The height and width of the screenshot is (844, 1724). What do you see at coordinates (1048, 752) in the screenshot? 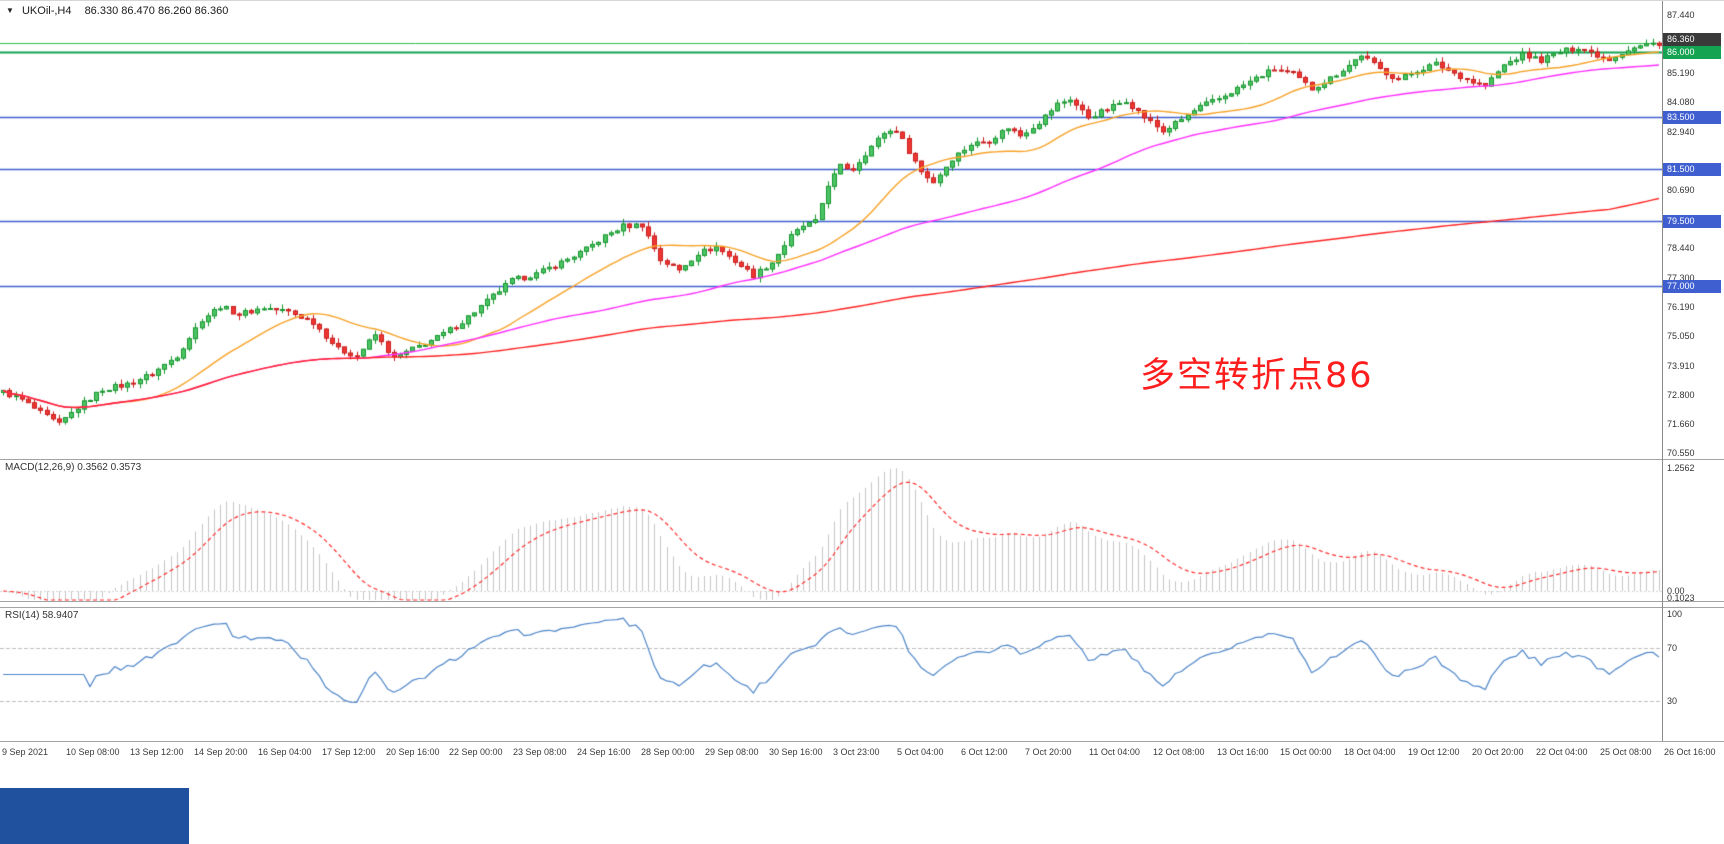
I see `time-label: 7 Oct 20:00` at bounding box center [1048, 752].